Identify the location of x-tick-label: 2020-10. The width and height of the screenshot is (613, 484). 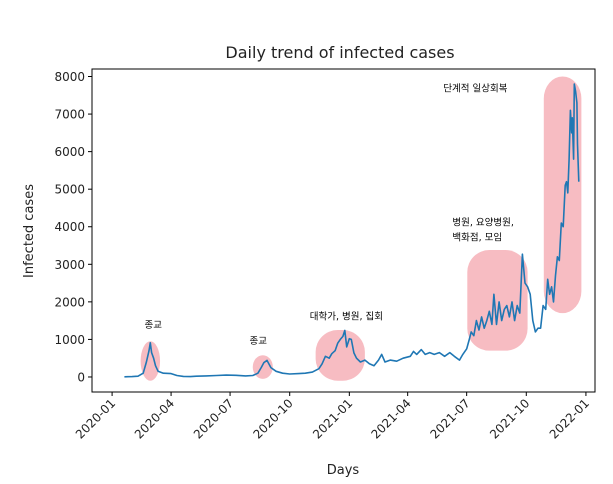
(272, 418).